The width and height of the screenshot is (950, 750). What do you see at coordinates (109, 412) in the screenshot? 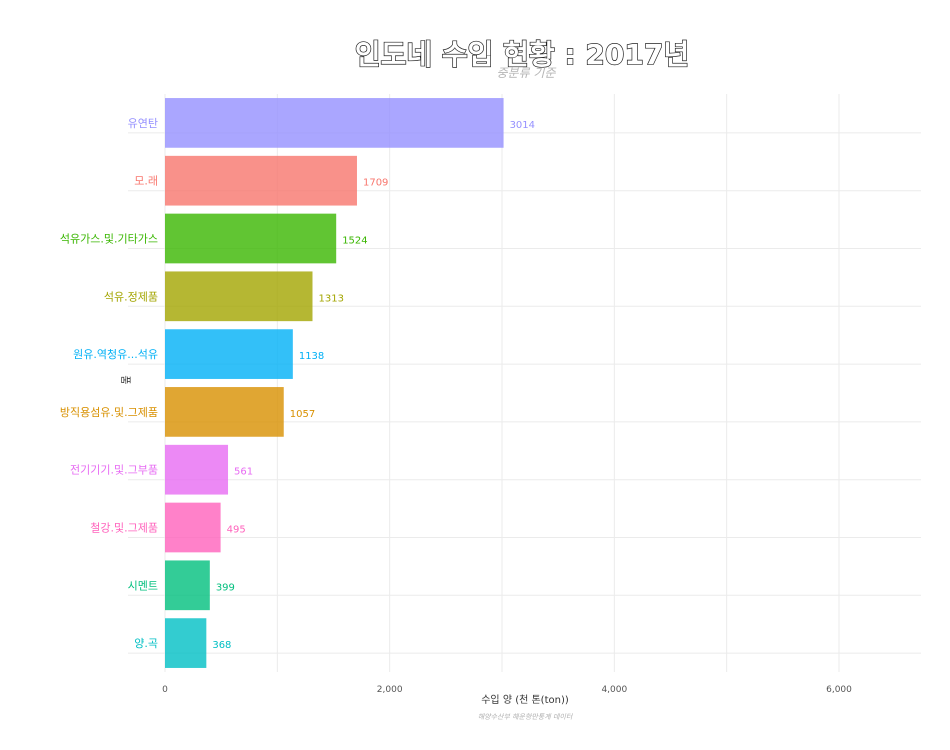
I see `category-label-5: 방직용섬유.및.그제품` at bounding box center [109, 412].